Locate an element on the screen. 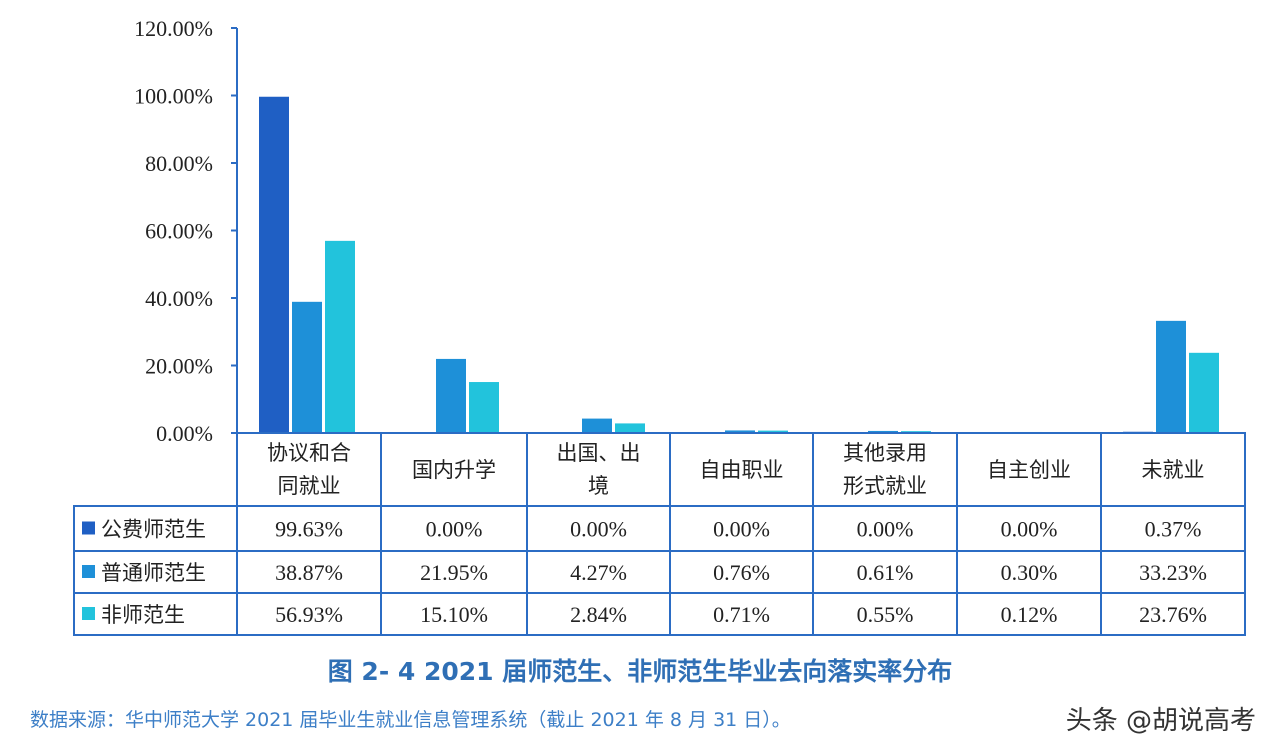 This screenshot has width=1280, height=756. data-label: 4.27% is located at coordinates (598, 572).